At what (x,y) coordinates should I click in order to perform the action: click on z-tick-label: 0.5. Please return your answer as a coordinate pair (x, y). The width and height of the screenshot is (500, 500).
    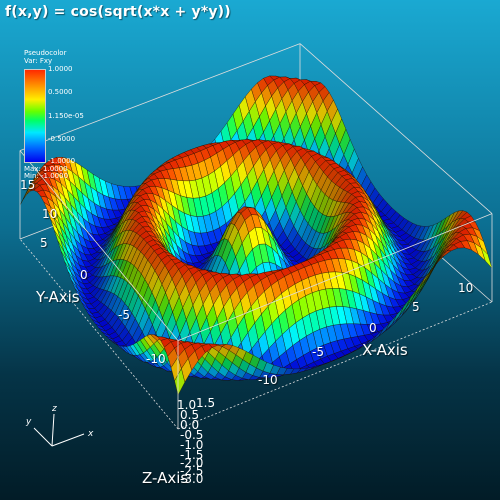
    Looking at the image, I should click on (190, 415).